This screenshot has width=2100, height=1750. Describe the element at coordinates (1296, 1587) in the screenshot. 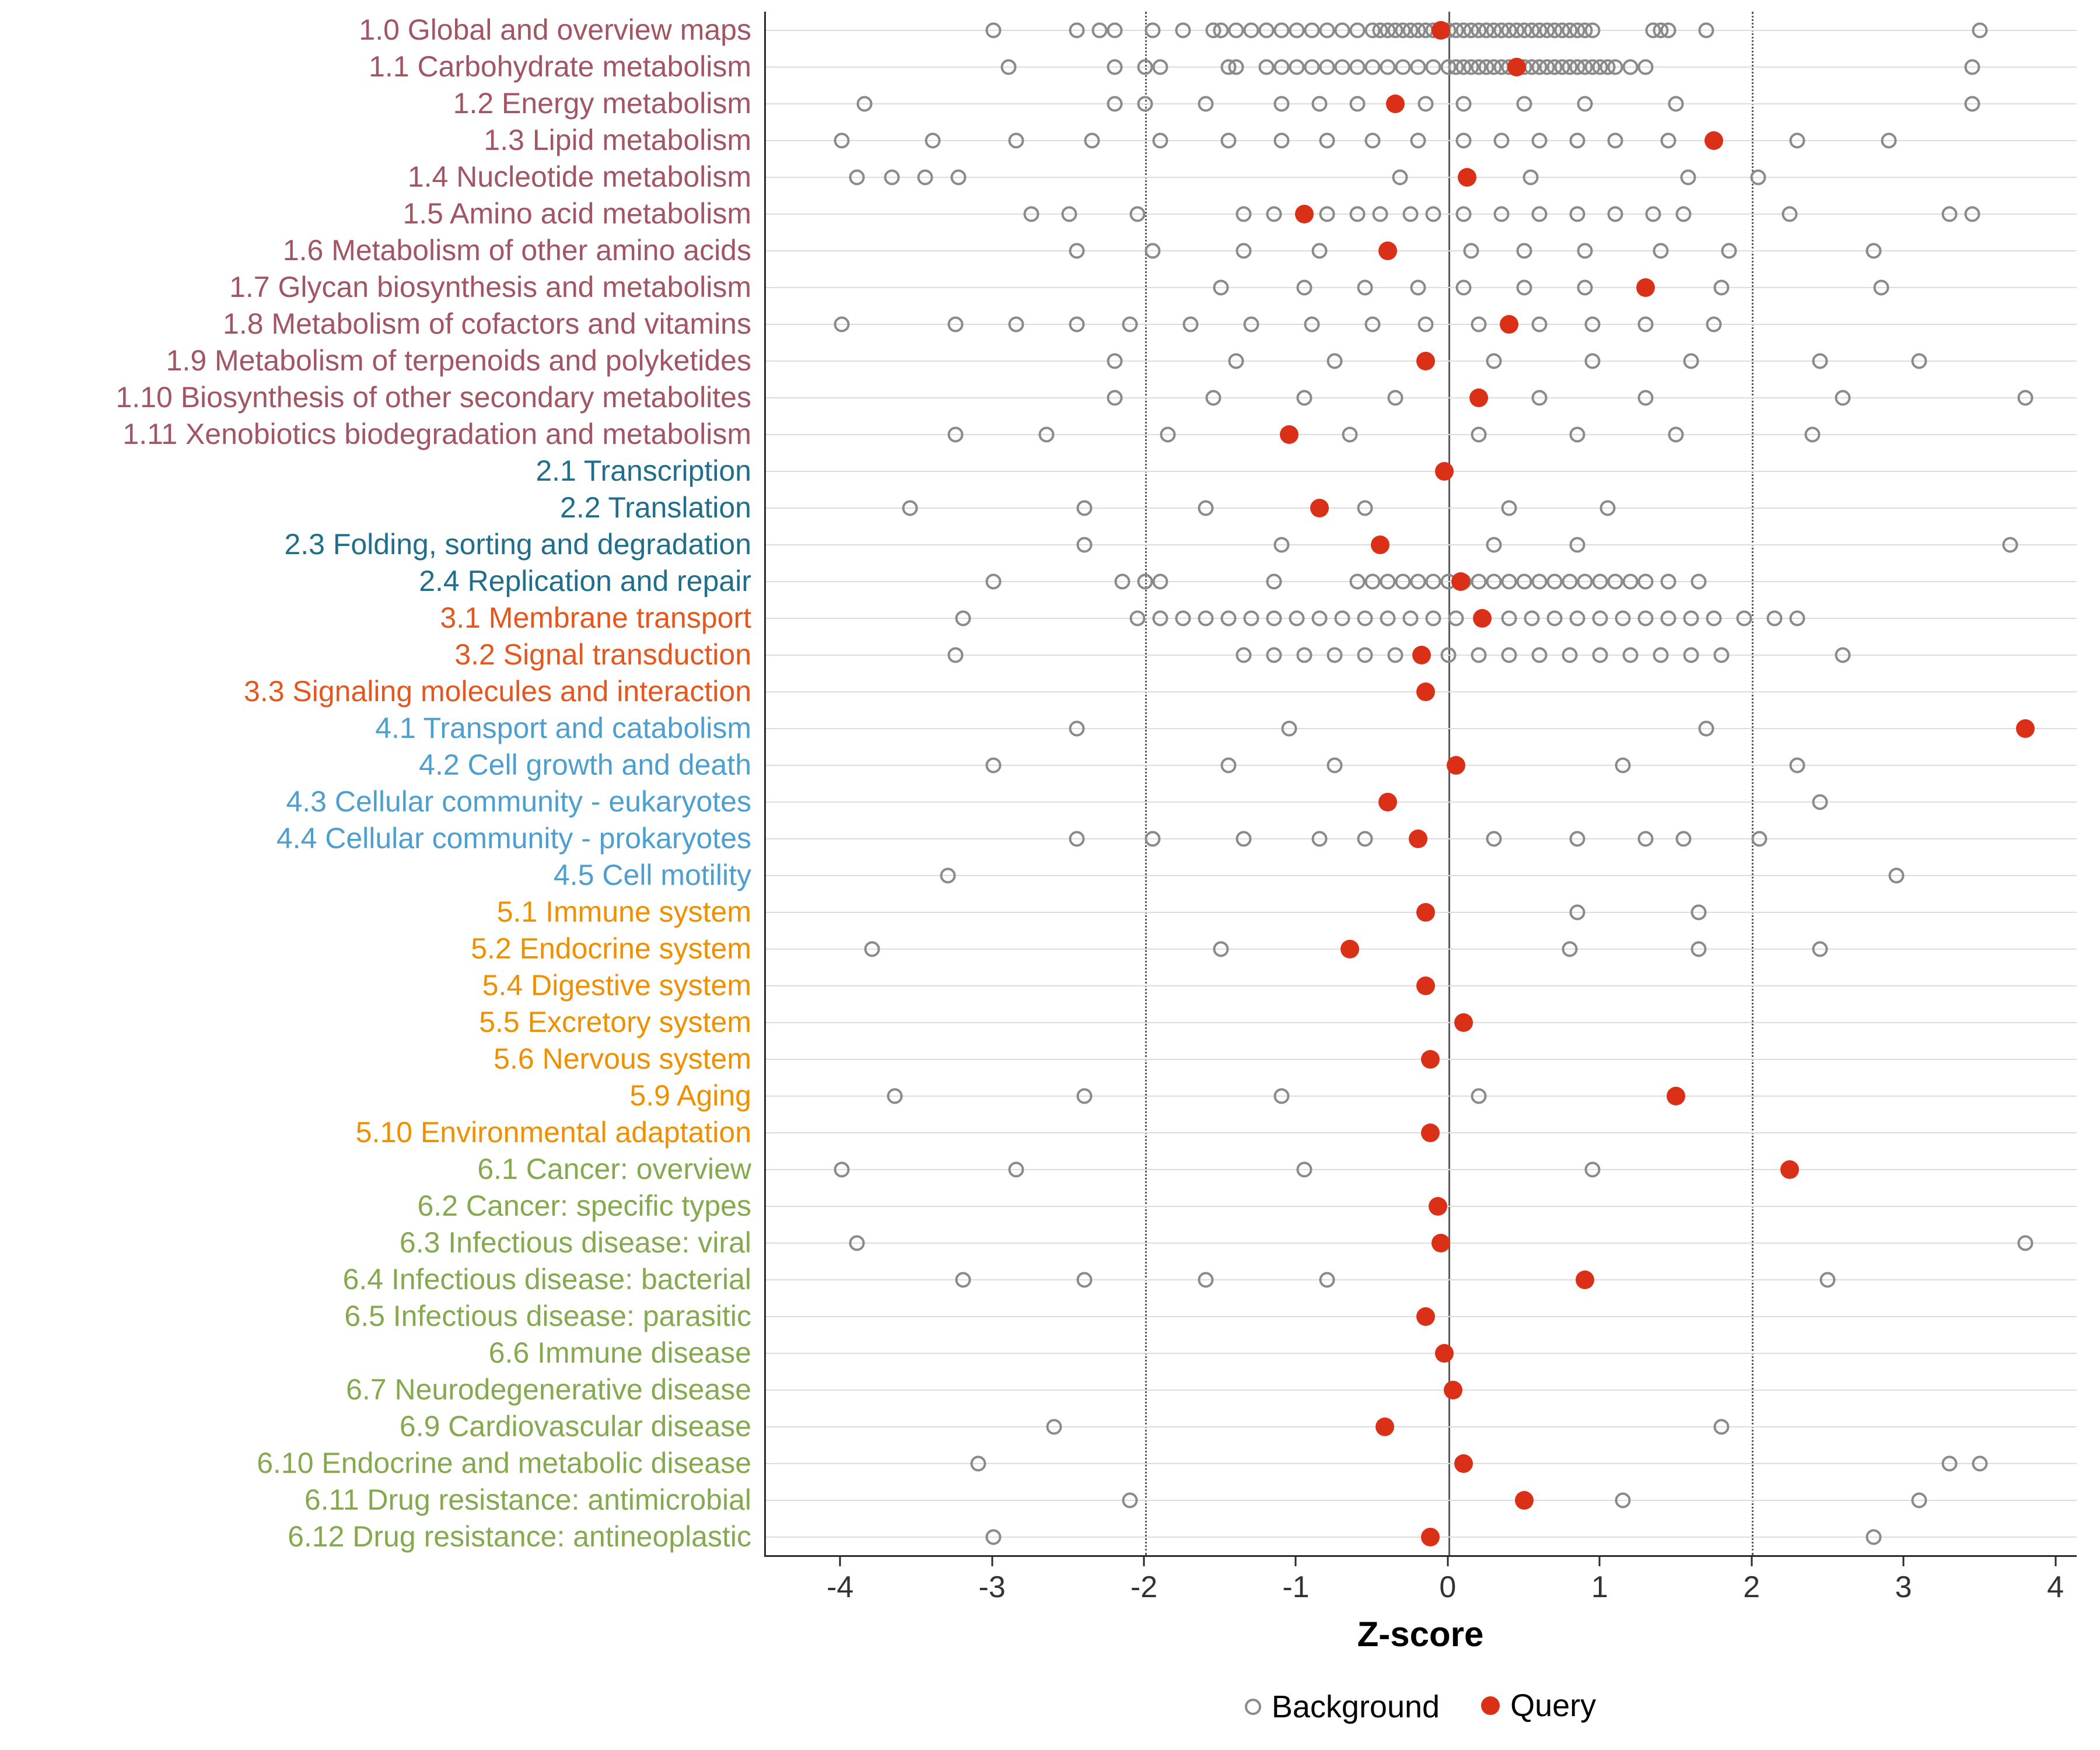

I see `x-tick-label: -1` at that location.